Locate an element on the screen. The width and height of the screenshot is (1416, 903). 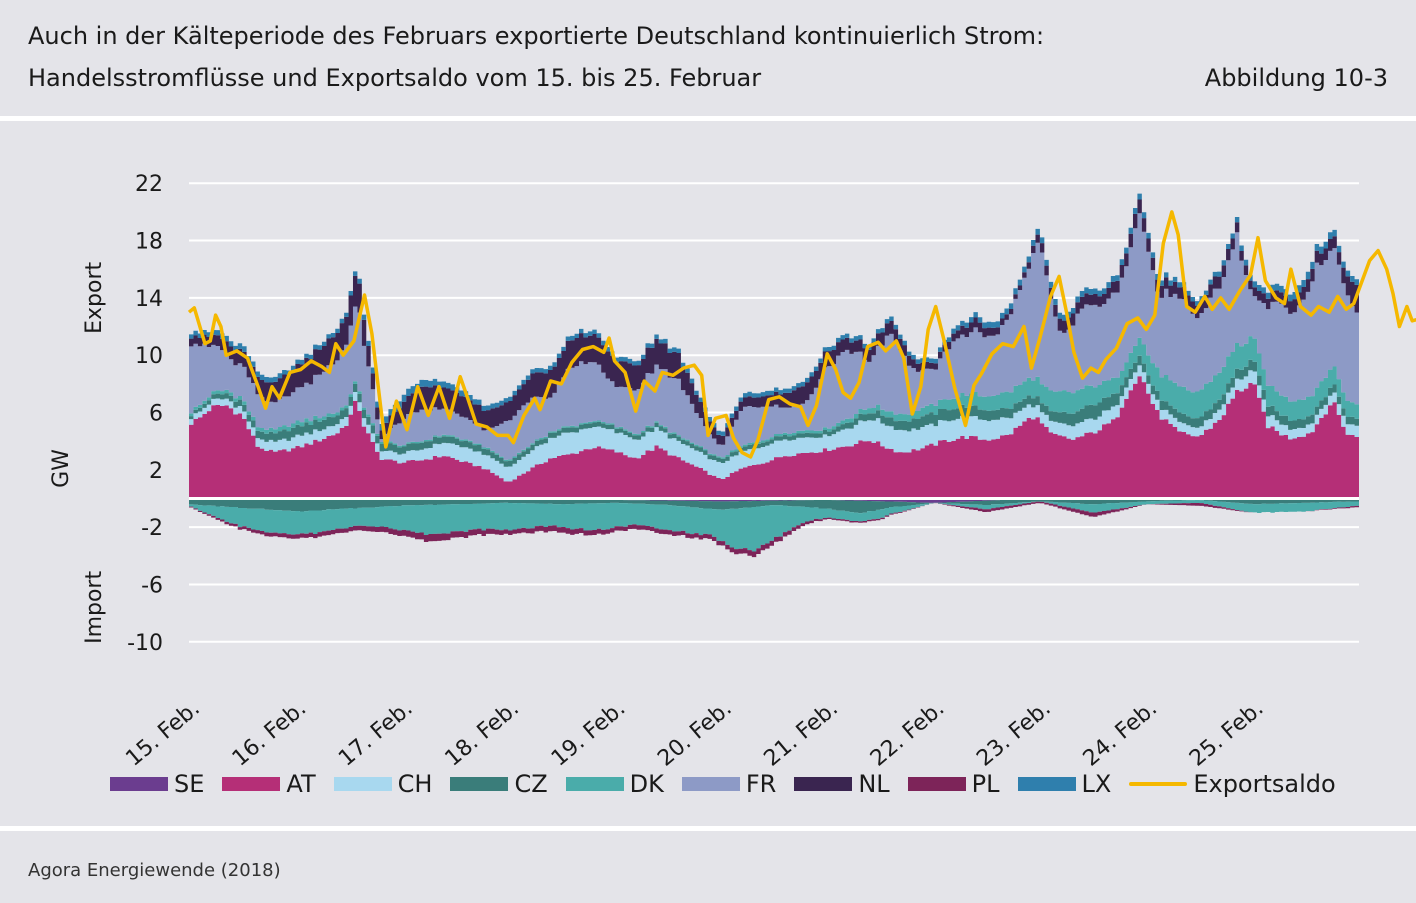
y-tick-label: 2 is located at coordinates (156, 471).